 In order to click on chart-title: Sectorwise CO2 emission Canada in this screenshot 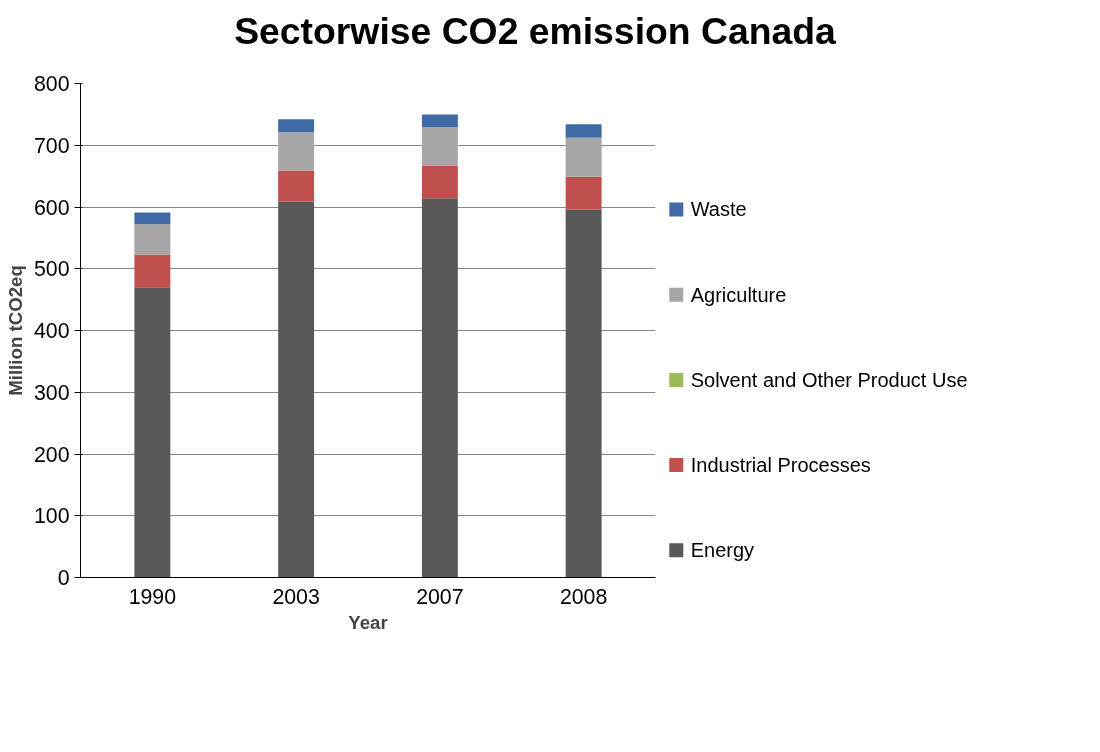, I will do `click(535, 31)`.